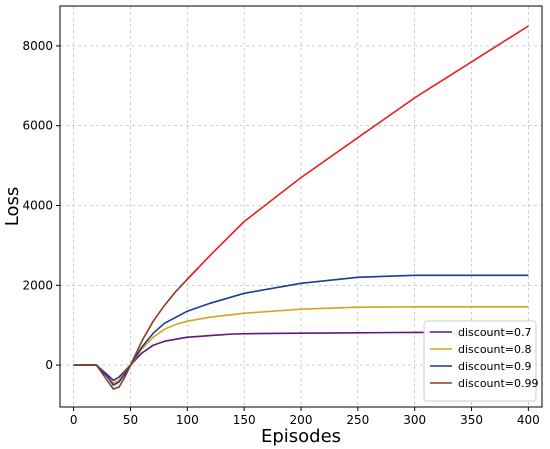 This screenshot has width=550, height=449. Describe the element at coordinates (37, 126) in the screenshot. I see `y-tick-label: 6000` at that location.